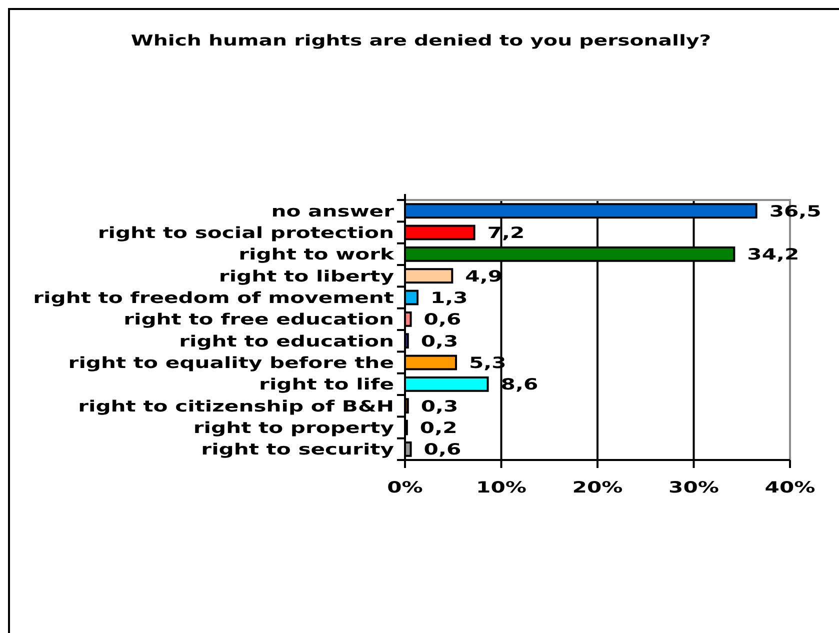 This screenshot has width=839, height=633. Describe the element at coordinates (790, 488) in the screenshot. I see `x-tick-label: 40%` at that location.